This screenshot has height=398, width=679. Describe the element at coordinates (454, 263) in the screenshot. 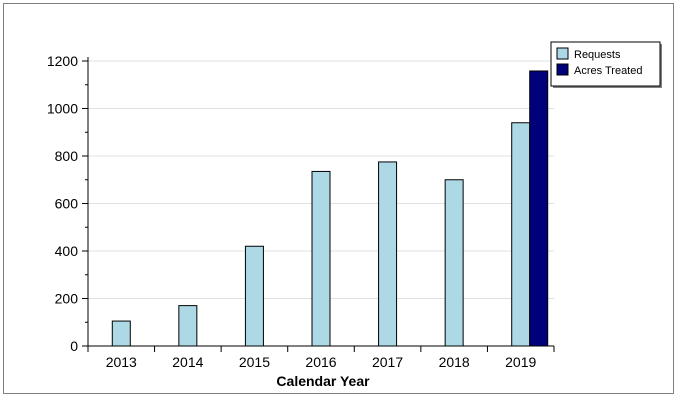

I see `bar-requests-2018` at that location.